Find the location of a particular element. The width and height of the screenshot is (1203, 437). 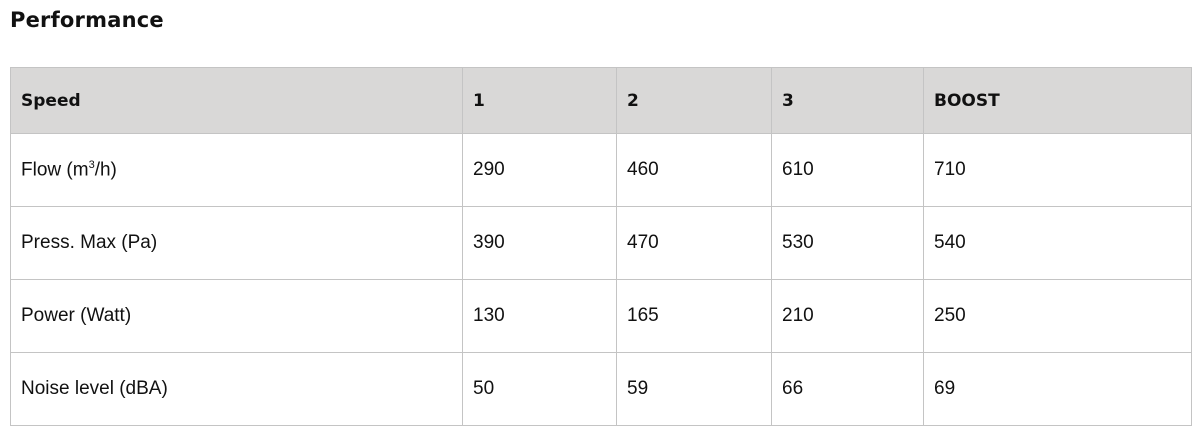

row-label-text: Press. Max (Pa) is located at coordinates (89, 242).